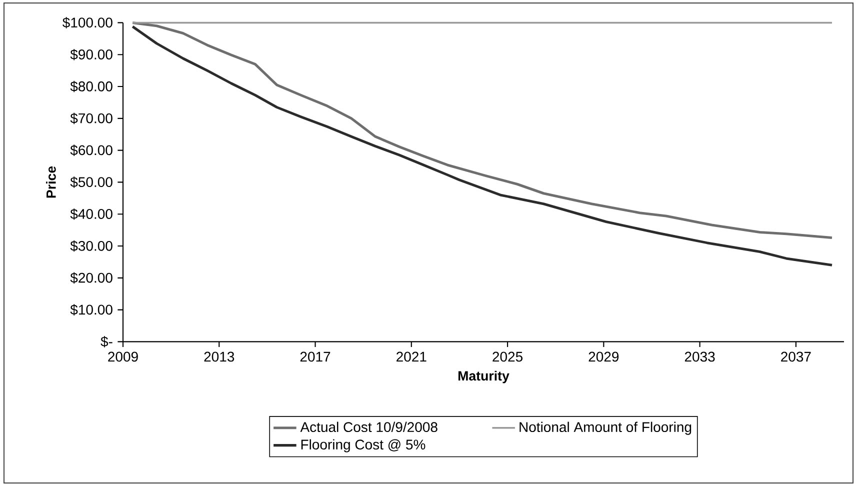  What do you see at coordinates (796, 357) in the screenshot?
I see `x-tick-label: 2037` at bounding box center [796, 357].